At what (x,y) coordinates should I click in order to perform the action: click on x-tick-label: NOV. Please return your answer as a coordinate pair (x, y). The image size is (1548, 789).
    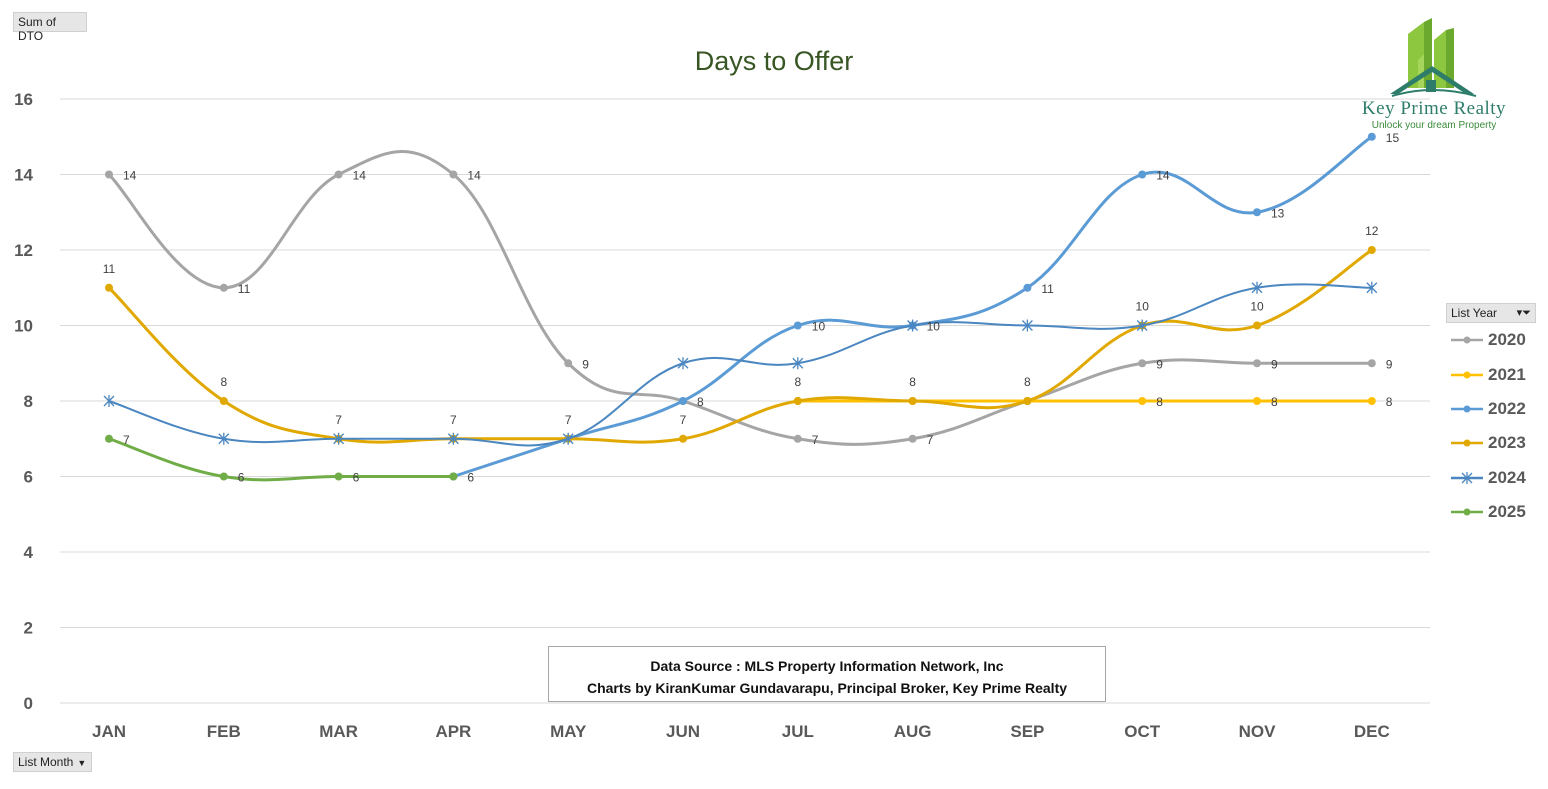
    Looking at the image, I should click on (1258, 731).